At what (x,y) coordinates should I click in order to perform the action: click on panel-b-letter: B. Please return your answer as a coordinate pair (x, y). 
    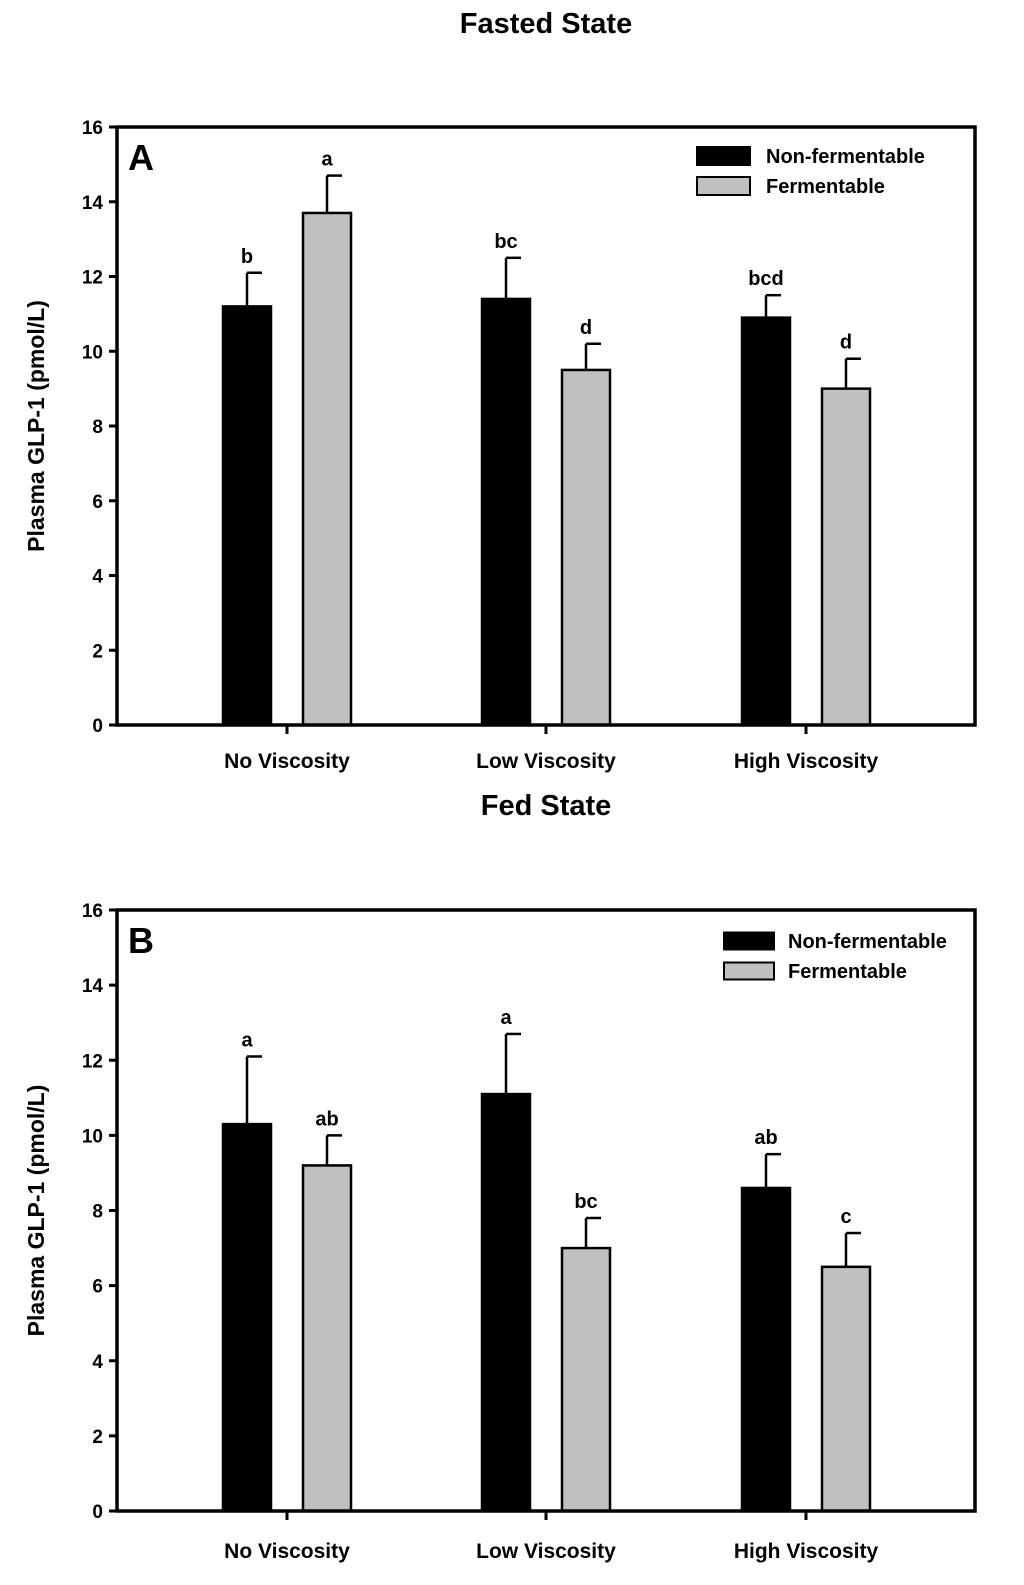
    Looking at the image, I should click on (141, 940).